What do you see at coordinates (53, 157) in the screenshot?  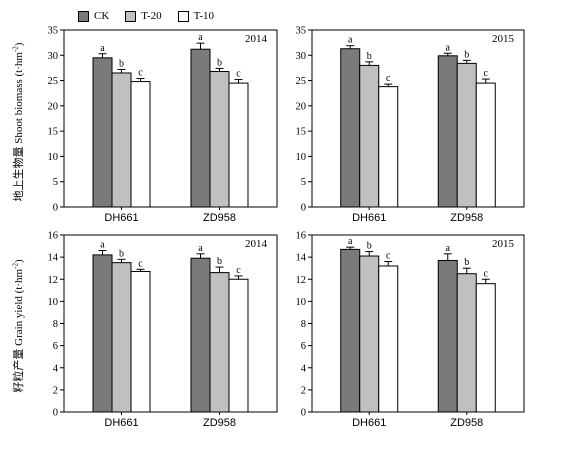 I see `panel1-ytick-label: 10` at bounding box center [53, 157].